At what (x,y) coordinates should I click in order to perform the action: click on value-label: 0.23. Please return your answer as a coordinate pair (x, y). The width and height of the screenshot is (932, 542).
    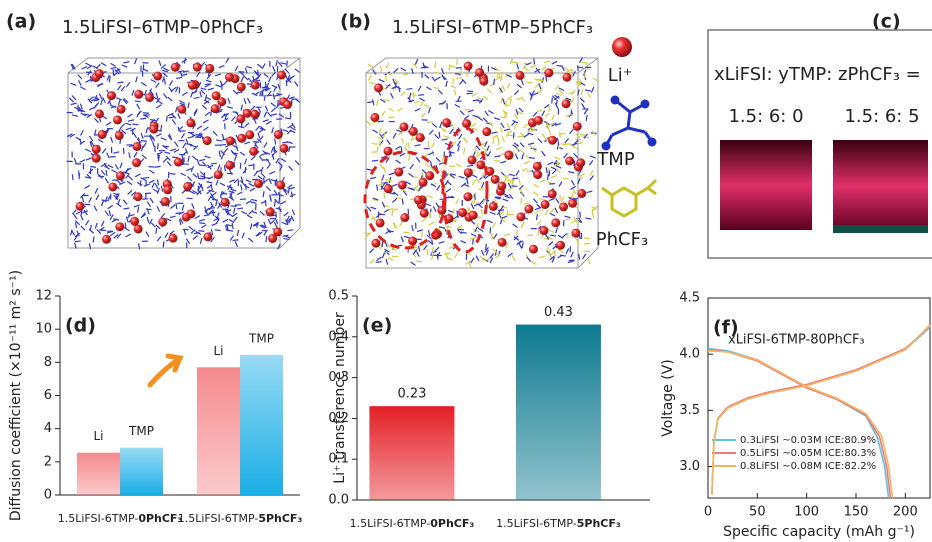
    Looking at the image, I should click on (411, 394).